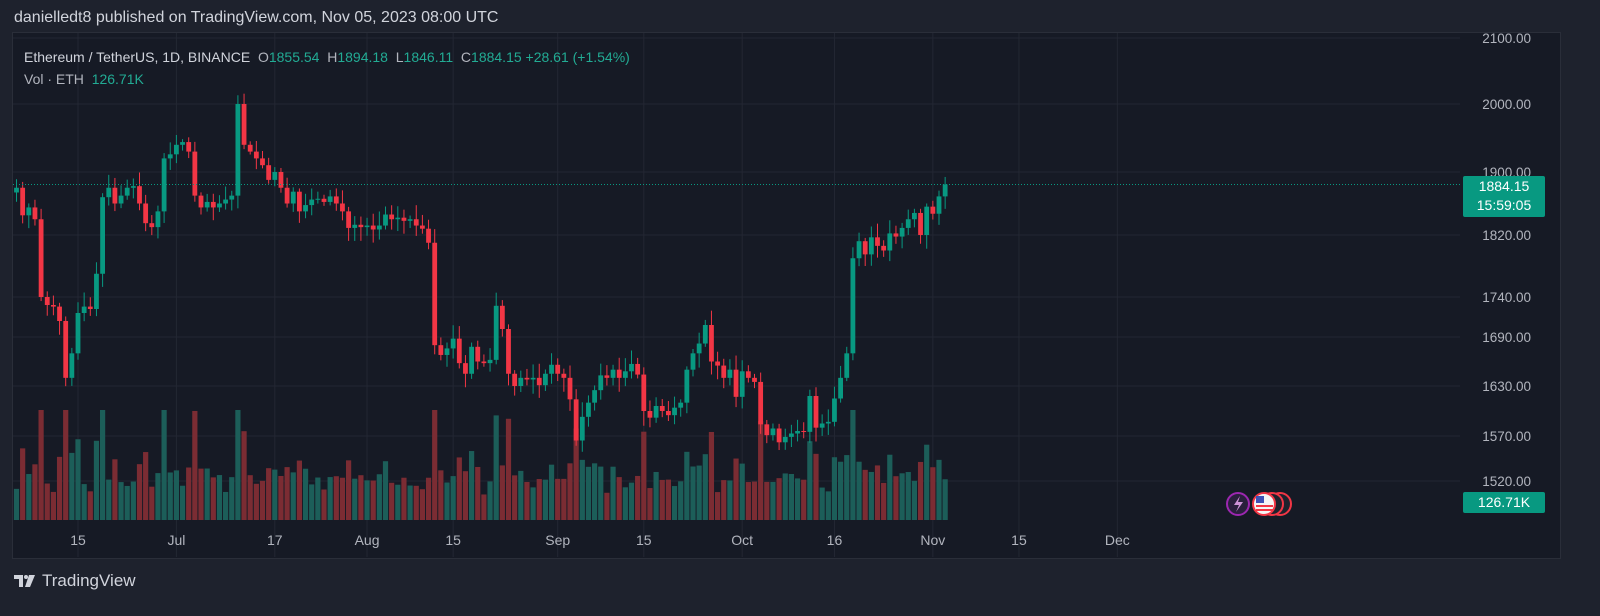 This screenshot has height=616, width=1600. What do you see at coordinates (78, 540) in the screenshot?
I see `time-tick-label: 15` at bounding box center [78, 540].